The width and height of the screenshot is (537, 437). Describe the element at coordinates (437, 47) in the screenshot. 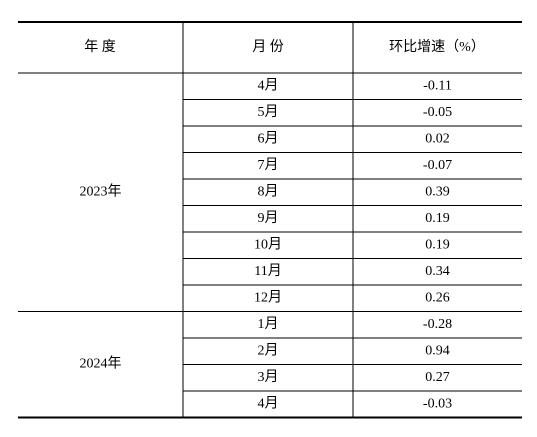

I see `header-cell: 环比增速（%）` at that location.